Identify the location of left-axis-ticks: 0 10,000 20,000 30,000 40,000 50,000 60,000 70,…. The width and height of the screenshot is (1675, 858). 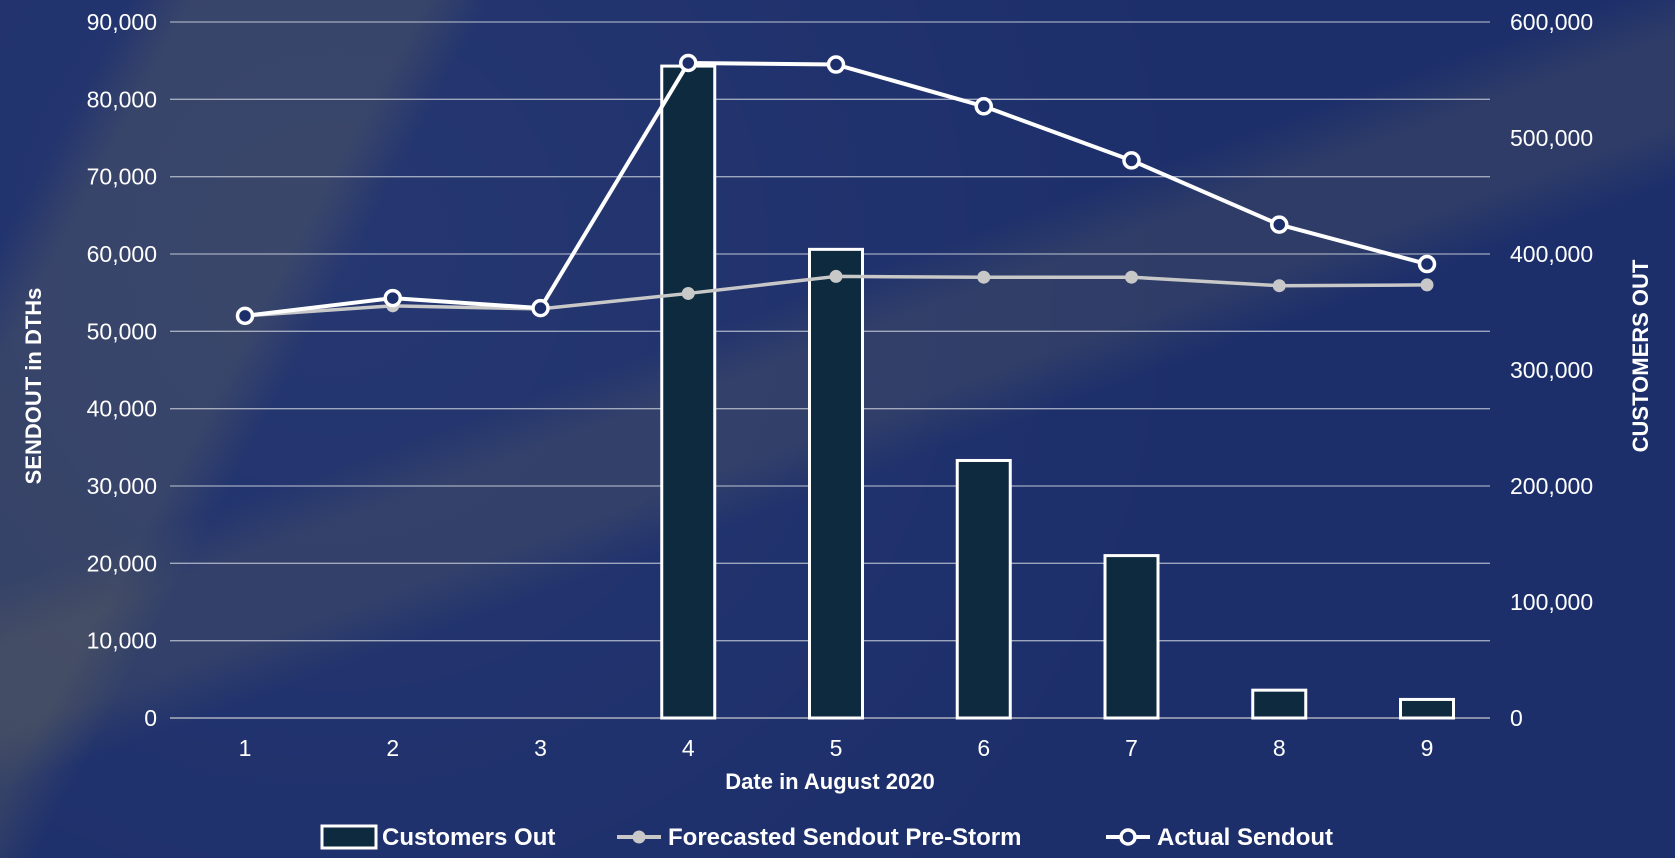
(122, 370).